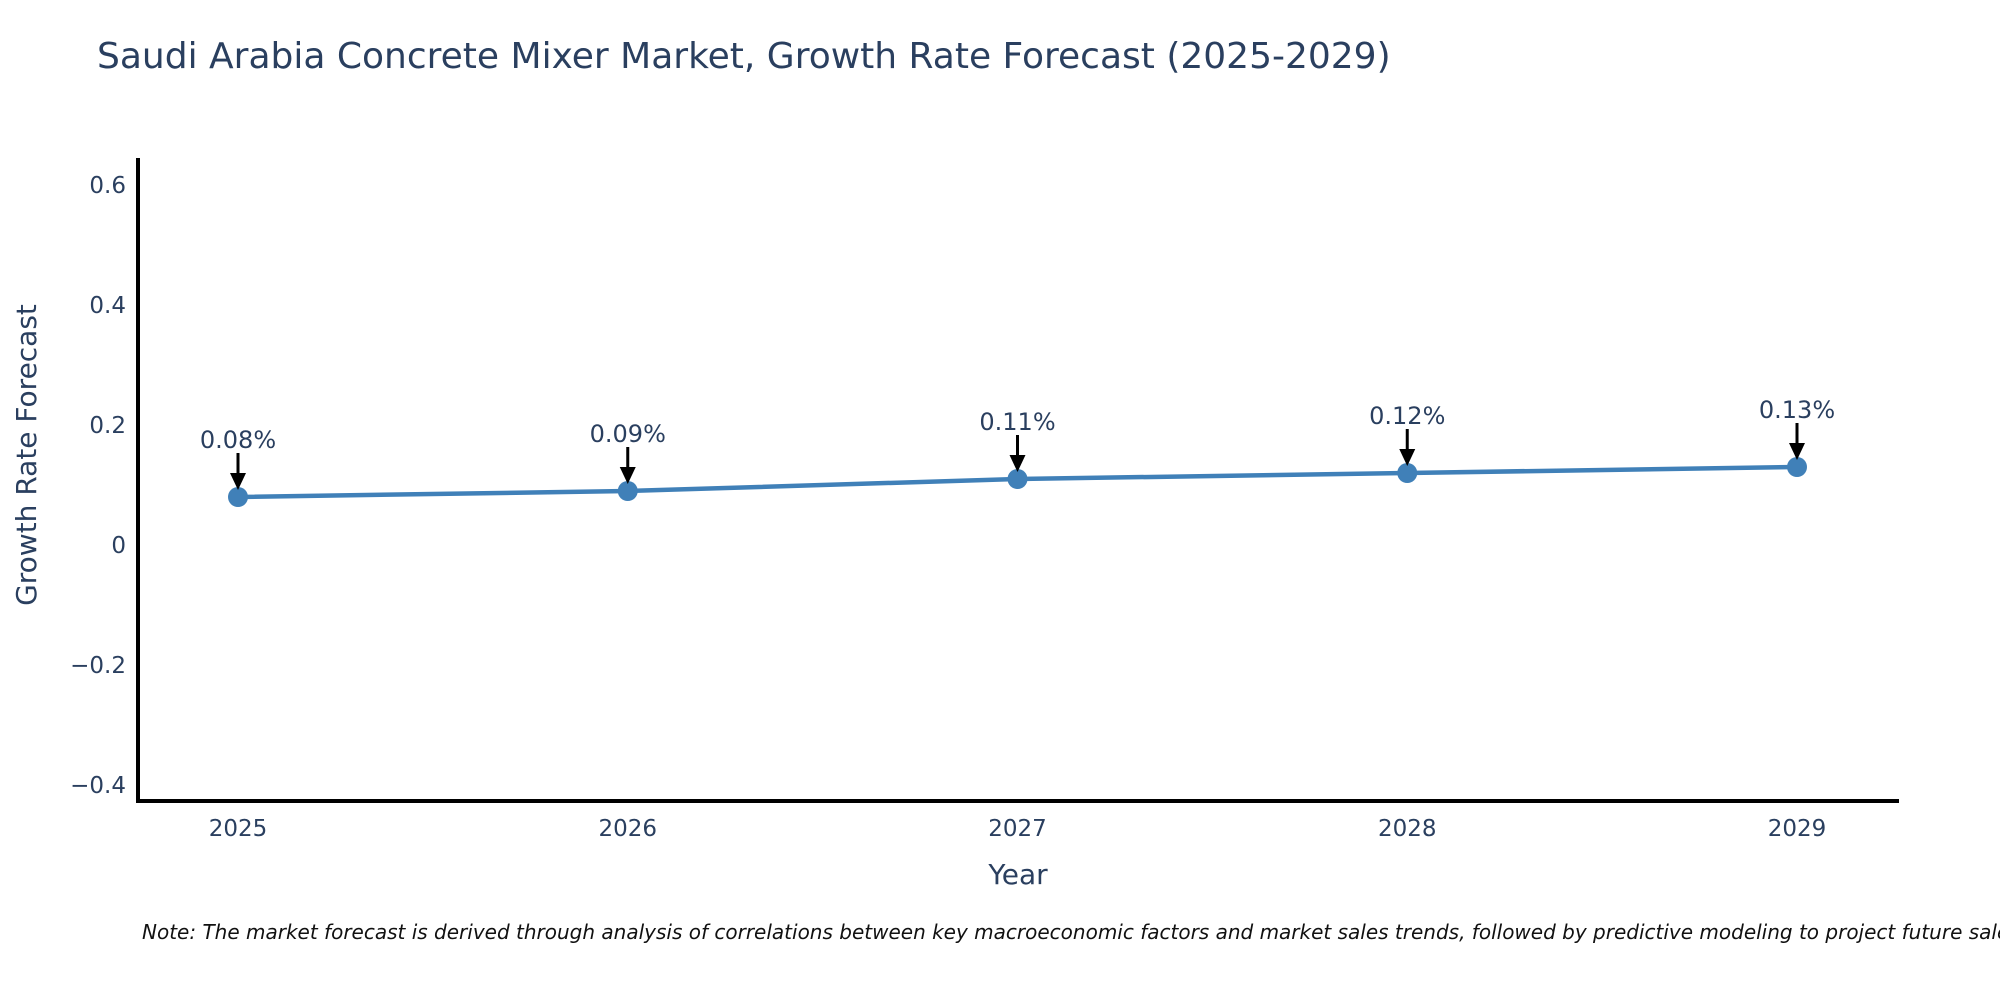 The width and height of the screenshot is (2000, 1000). Describe the element at coordinates (118, 546) in the screenshot. I see `y-tick-label: 0` at that location.